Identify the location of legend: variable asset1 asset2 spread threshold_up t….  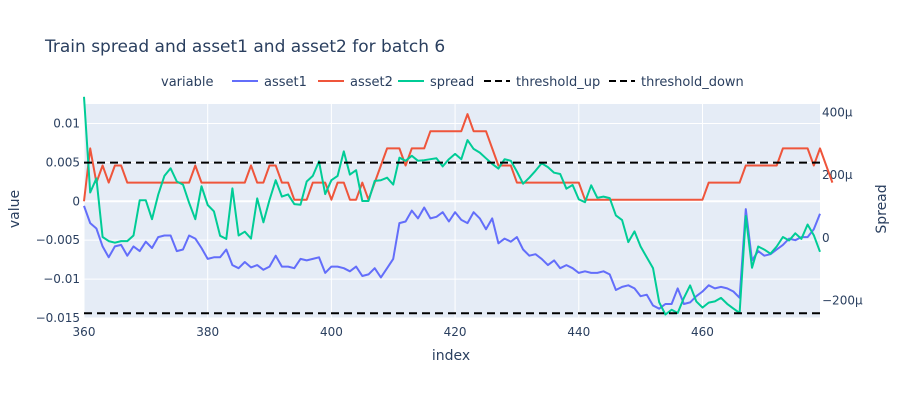
(452, 82).